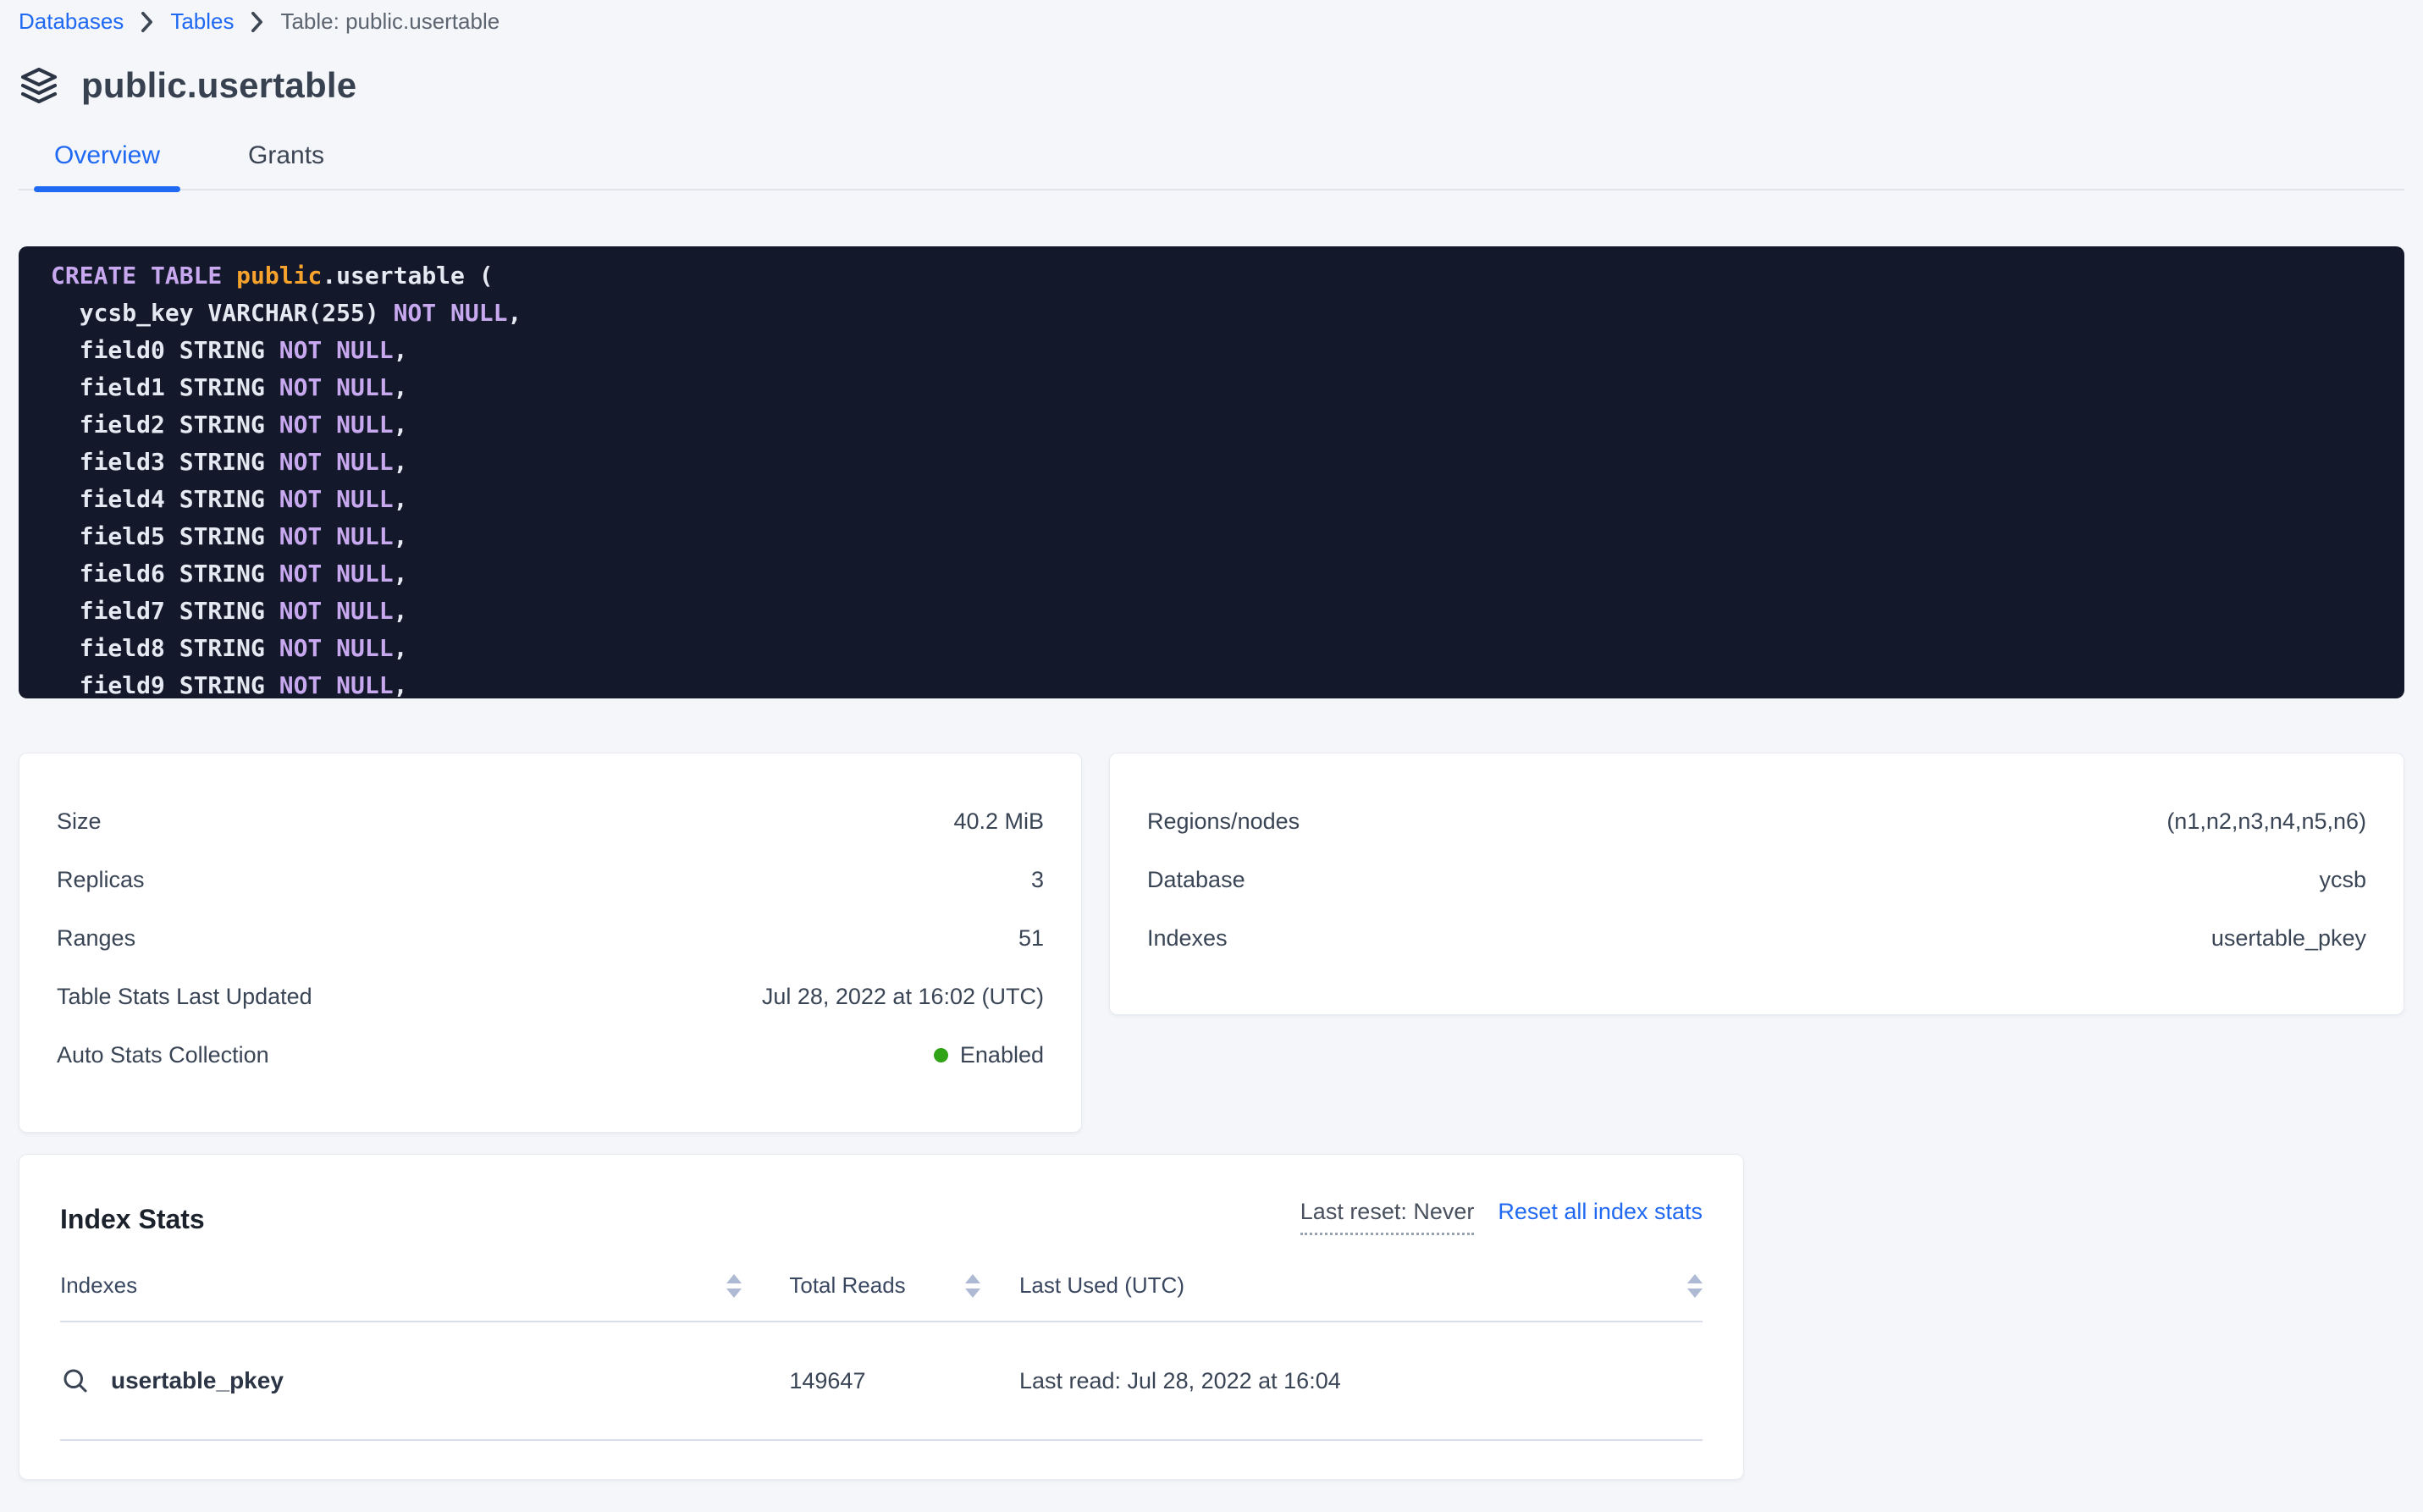  I want to click on detail-value: Enabled, so click(988, 1055).